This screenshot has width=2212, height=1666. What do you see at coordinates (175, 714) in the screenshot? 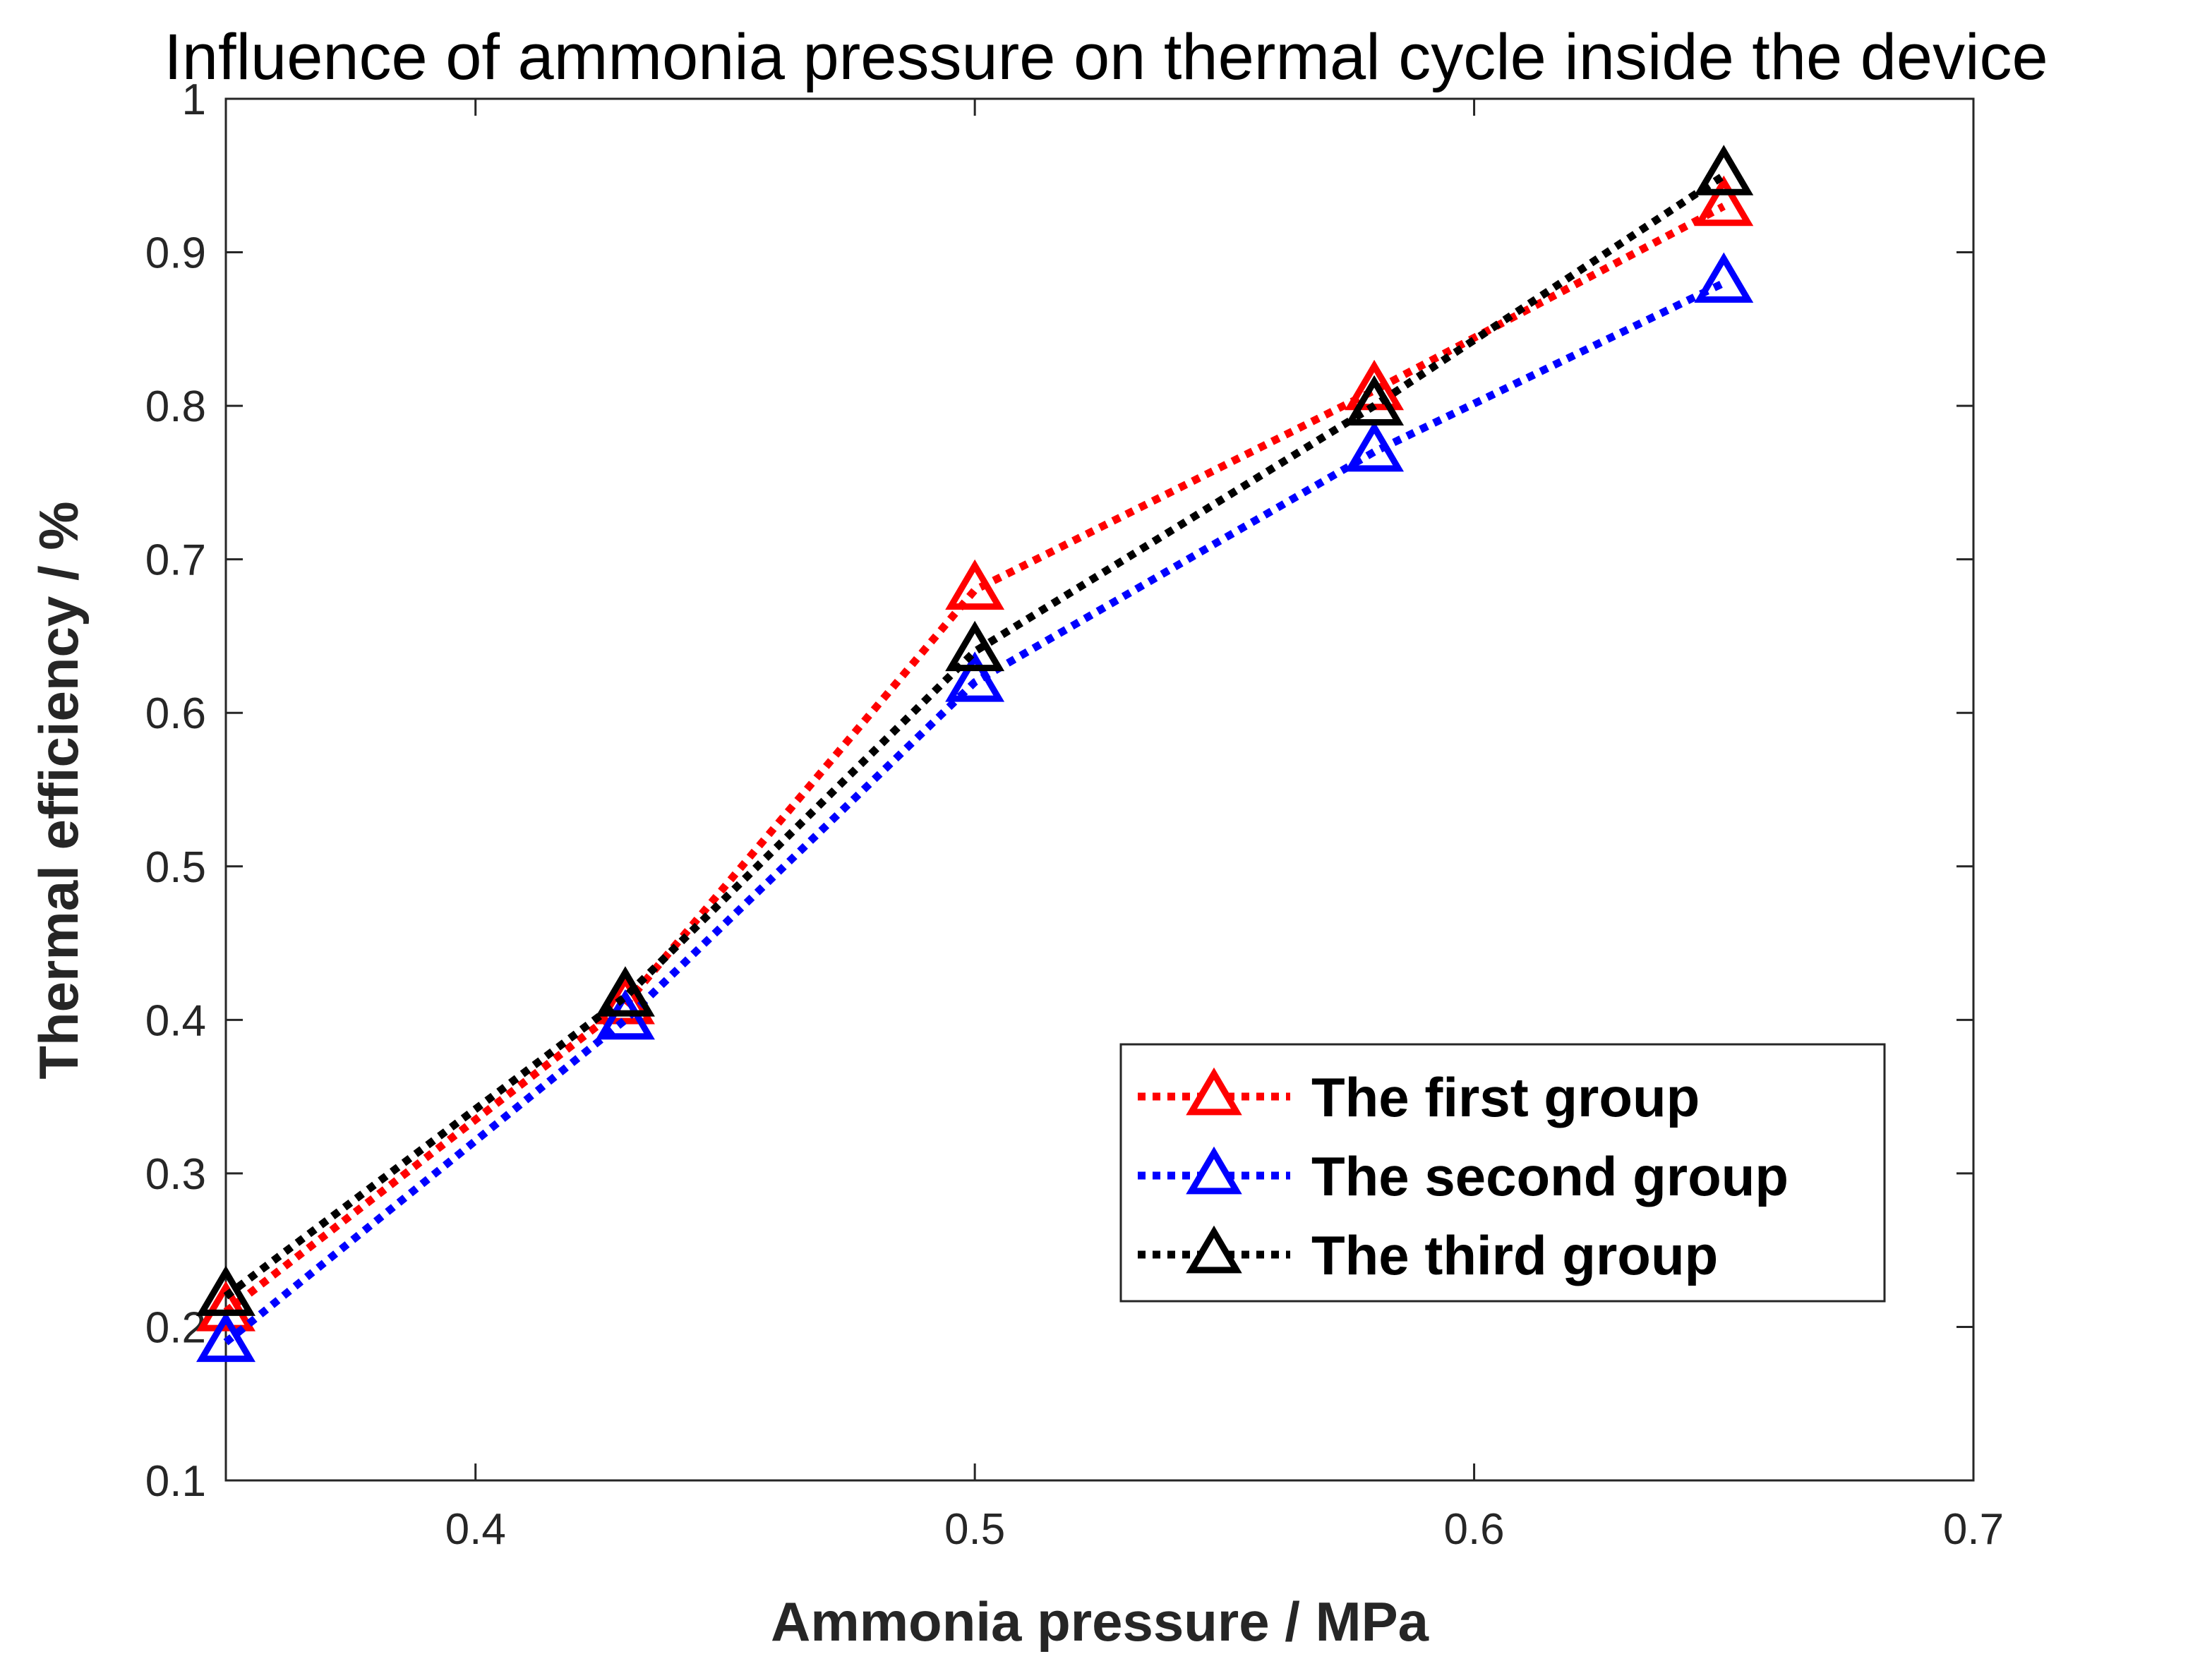
I see `y-tick-label: 0.6` at bounding box center [175, 714].